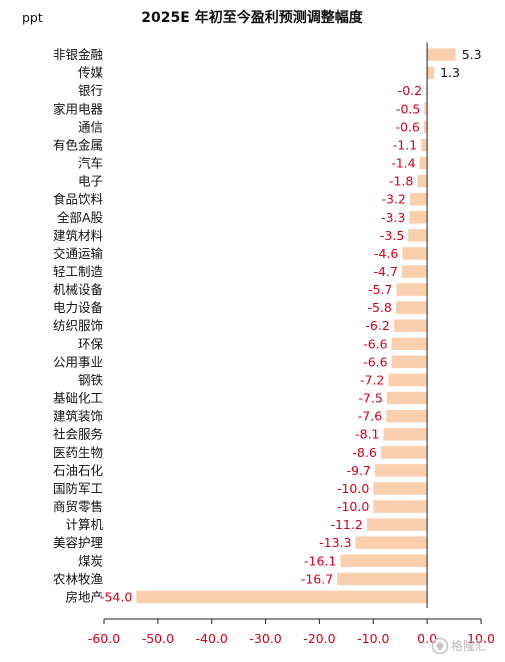 Image resolution: width=505 pixels, height=662 pixels. I want to click on unit-label: ppt, so click(32, 17).